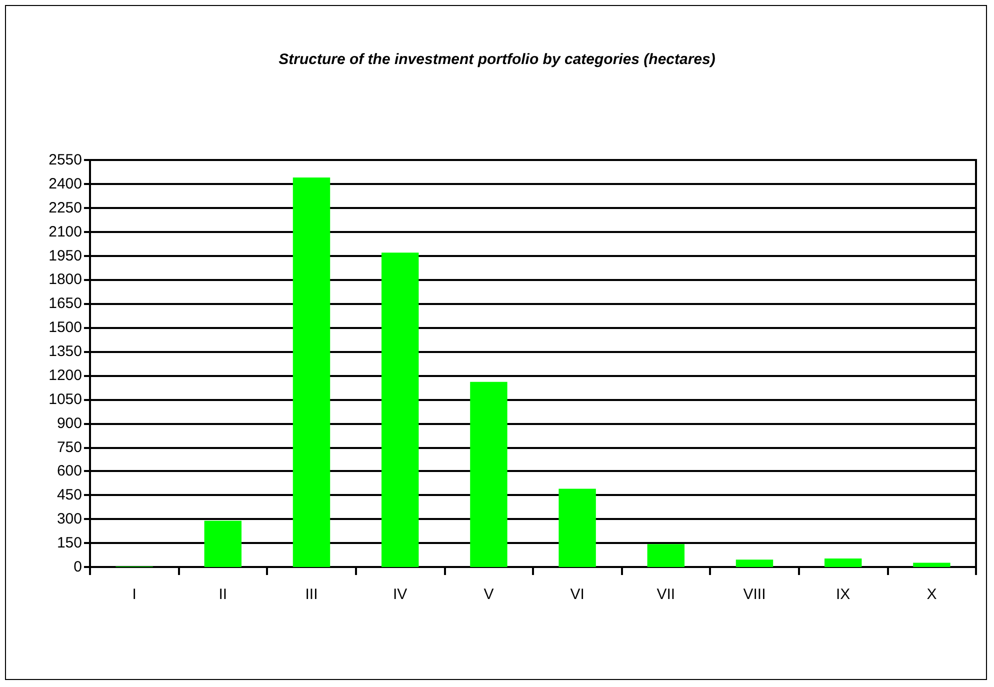 The image size is (994, 687). I want to click on y-tick-label: 1050, so click(65, 399).